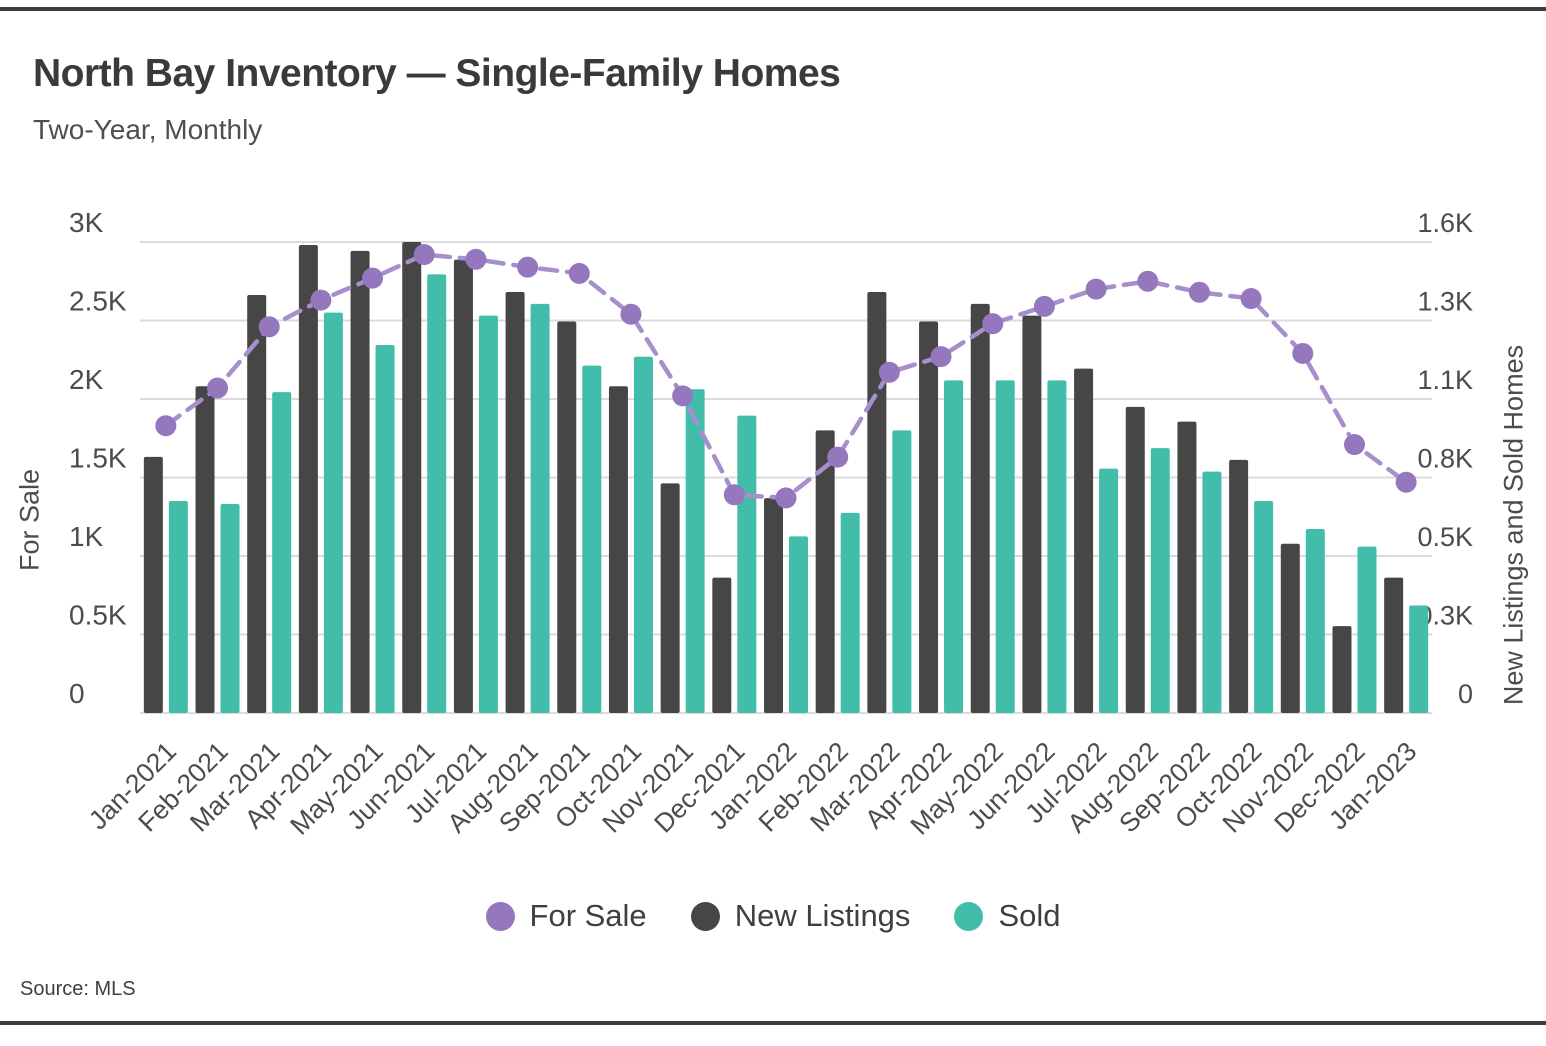  I want to click on bar-new-listings-Dec-2022, so click(1342, 669).